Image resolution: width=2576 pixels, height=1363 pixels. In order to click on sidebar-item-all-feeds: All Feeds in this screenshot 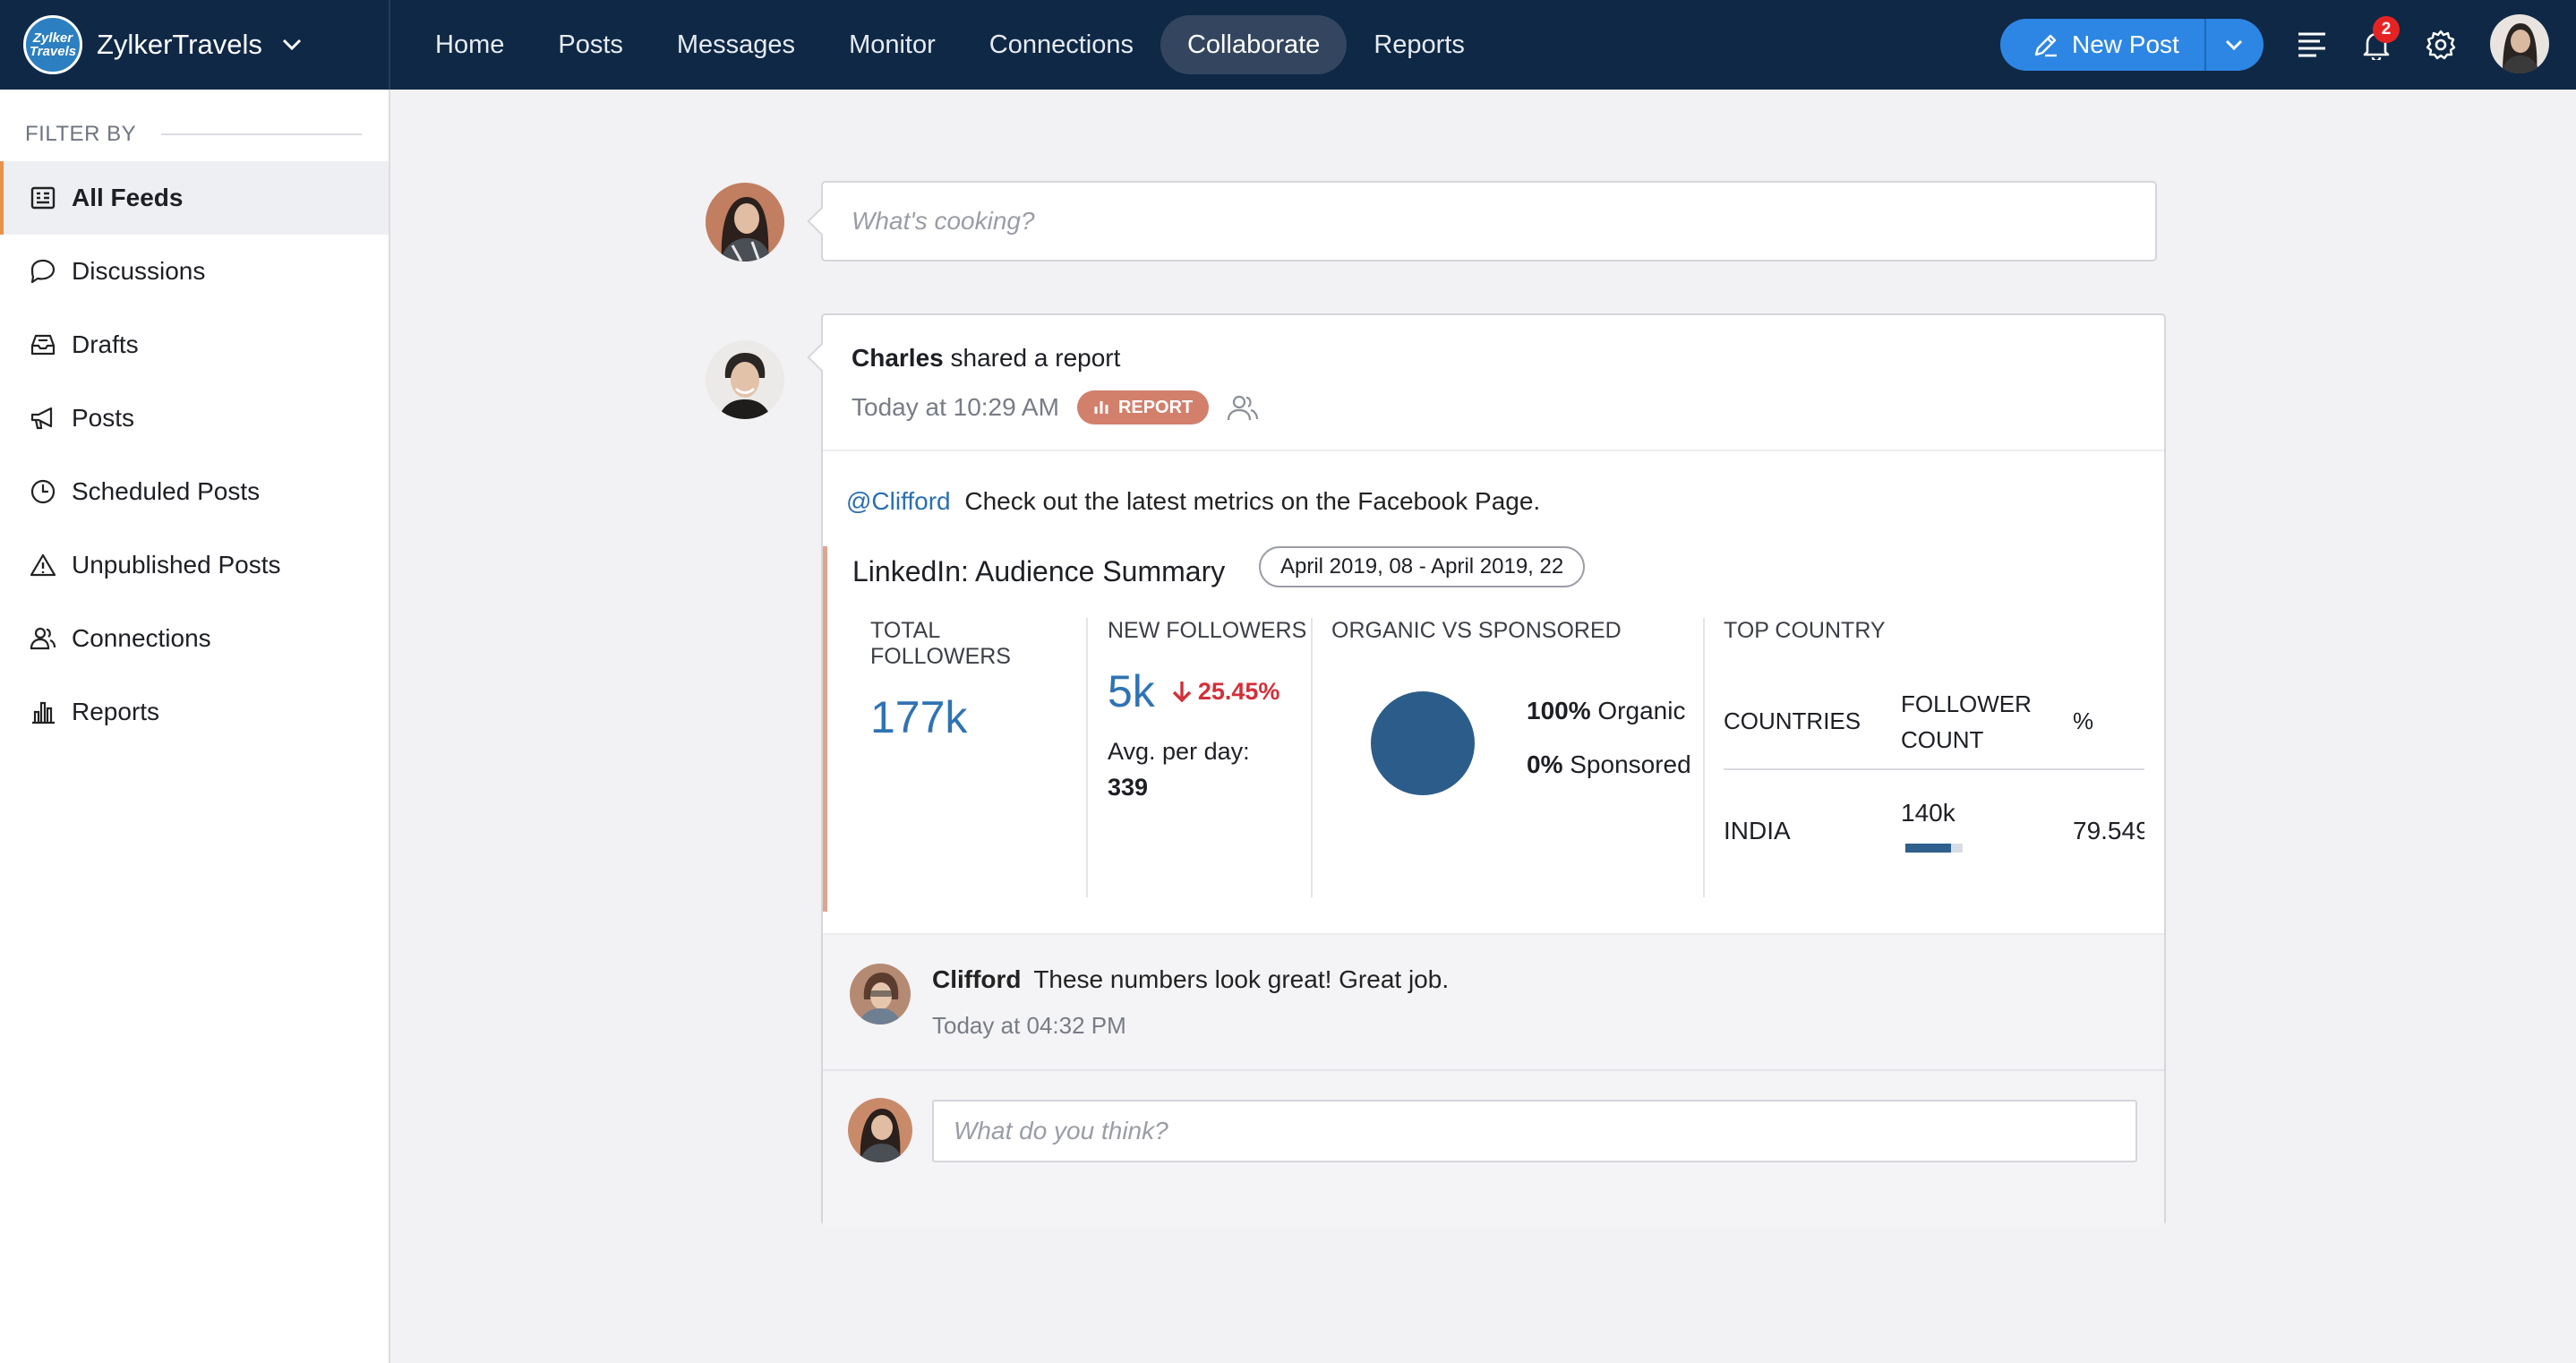, I will do `click(195, 198)`.